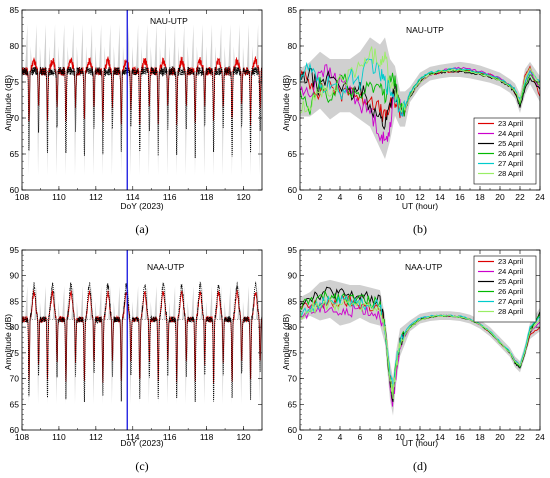 This screenshot has height=478, width=550. What do you see at coordinates (420, 206) in the screenshot?
I see `panel-b-xlabel: UT (hour)` at bounding box center [420, 206].